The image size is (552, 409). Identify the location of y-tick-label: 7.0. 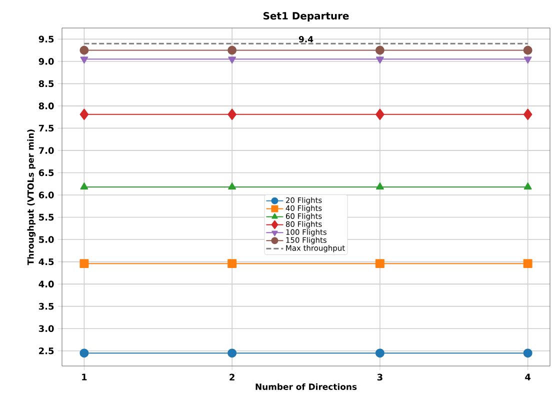
(46, 150).